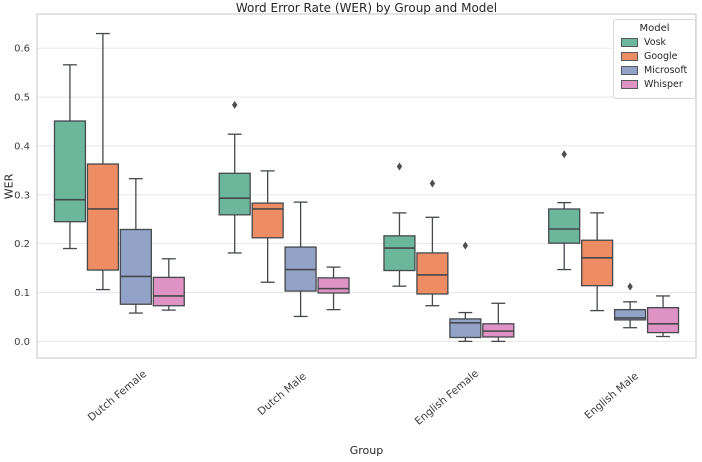 The height and width of the screenshot is (462, 702). I want to click on box-google-dutch-female, so click(103, 161).